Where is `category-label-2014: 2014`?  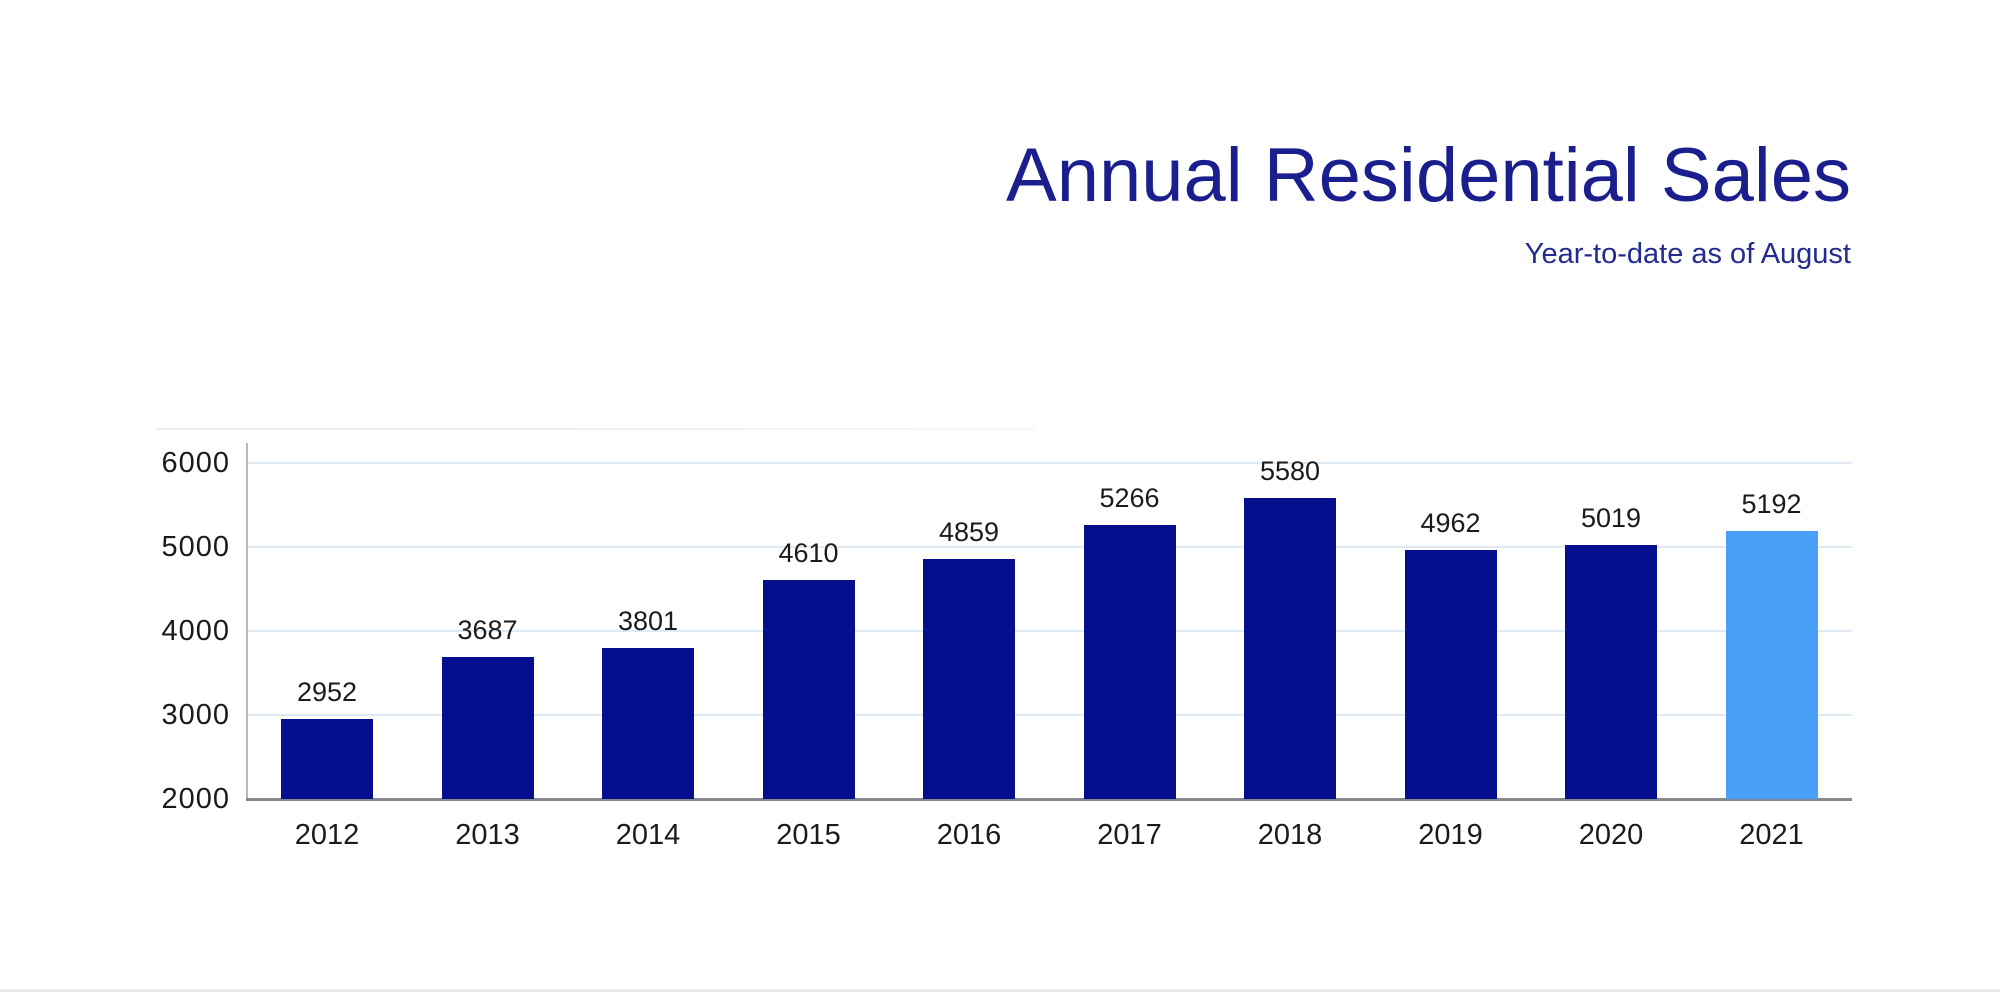 category-label-2014: 2014 is located at coordinates (648, 835).